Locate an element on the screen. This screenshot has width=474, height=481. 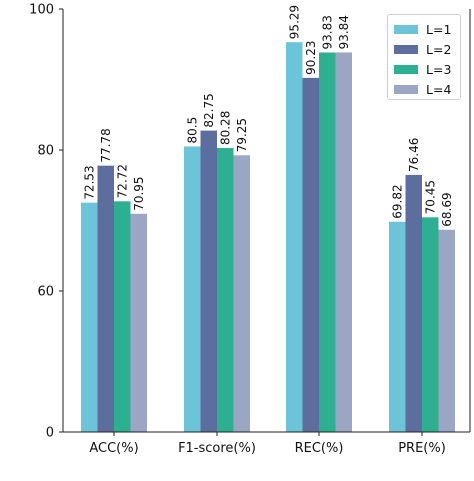
legend-swatch-l1 is located at coordinates (406, 29).